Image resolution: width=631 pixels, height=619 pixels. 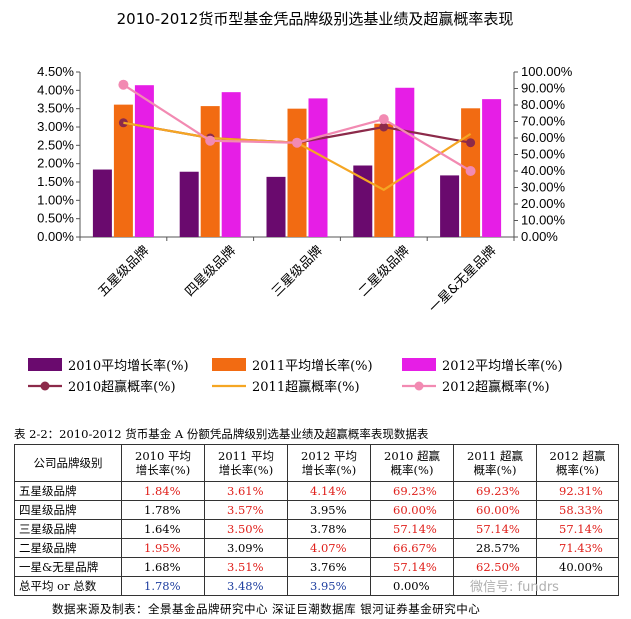 What do you see at coordinates (329, 567) in the screenshot?
I see `table-cell: 3.76%` at bounding box center [329, 567].